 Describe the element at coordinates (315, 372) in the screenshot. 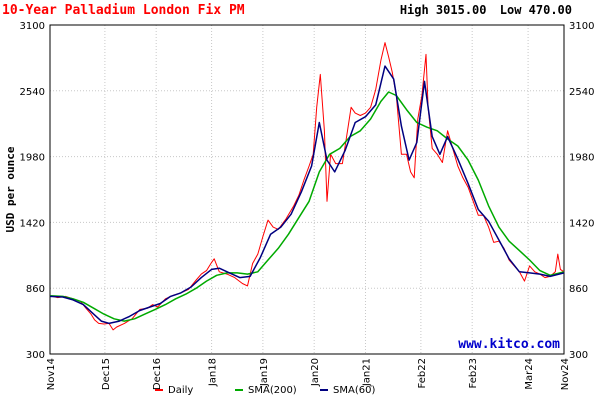

I see `x-tick-label: Jan20` at that location.